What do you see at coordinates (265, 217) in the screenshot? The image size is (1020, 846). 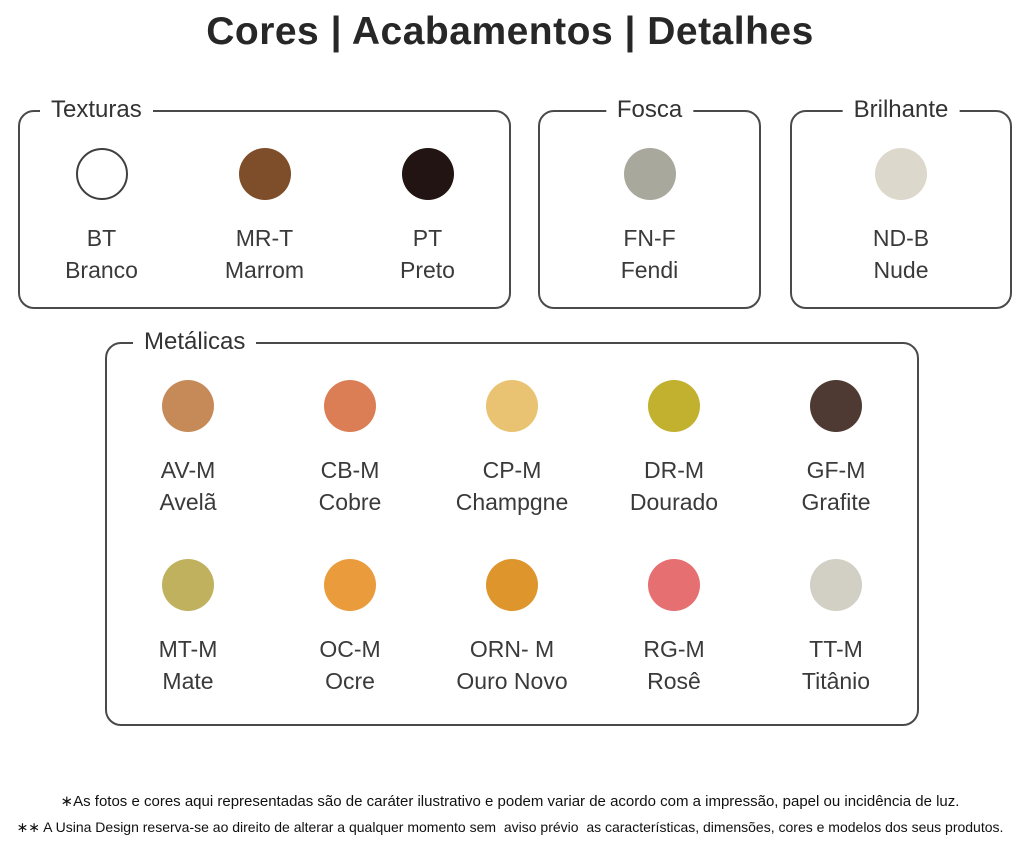 I see `swatch-mrt-marrom: MR-T Marrom` at bounding box center [265, 217].